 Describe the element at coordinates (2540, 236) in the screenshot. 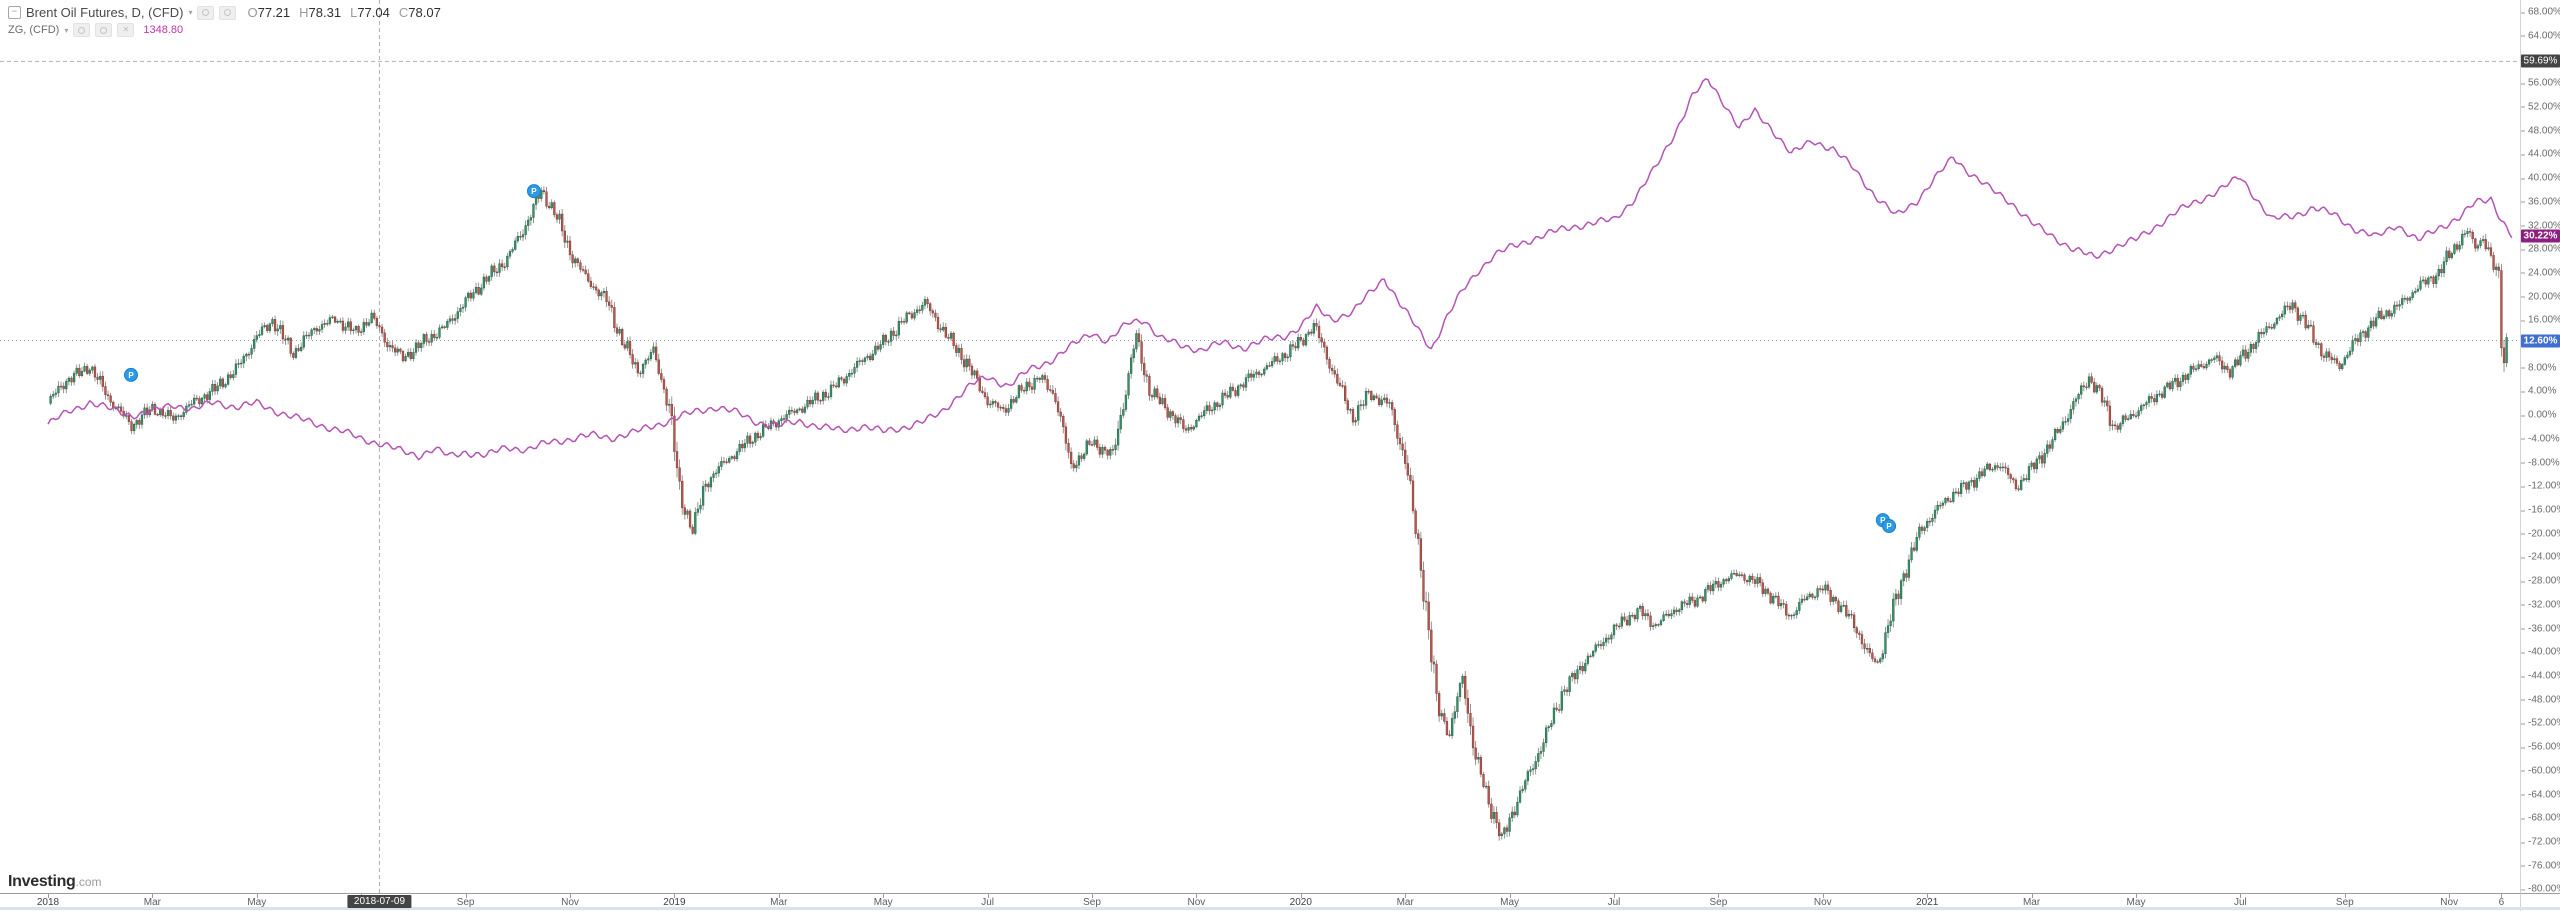

I see `gold-last-value-badge: 30.22%` at that location.